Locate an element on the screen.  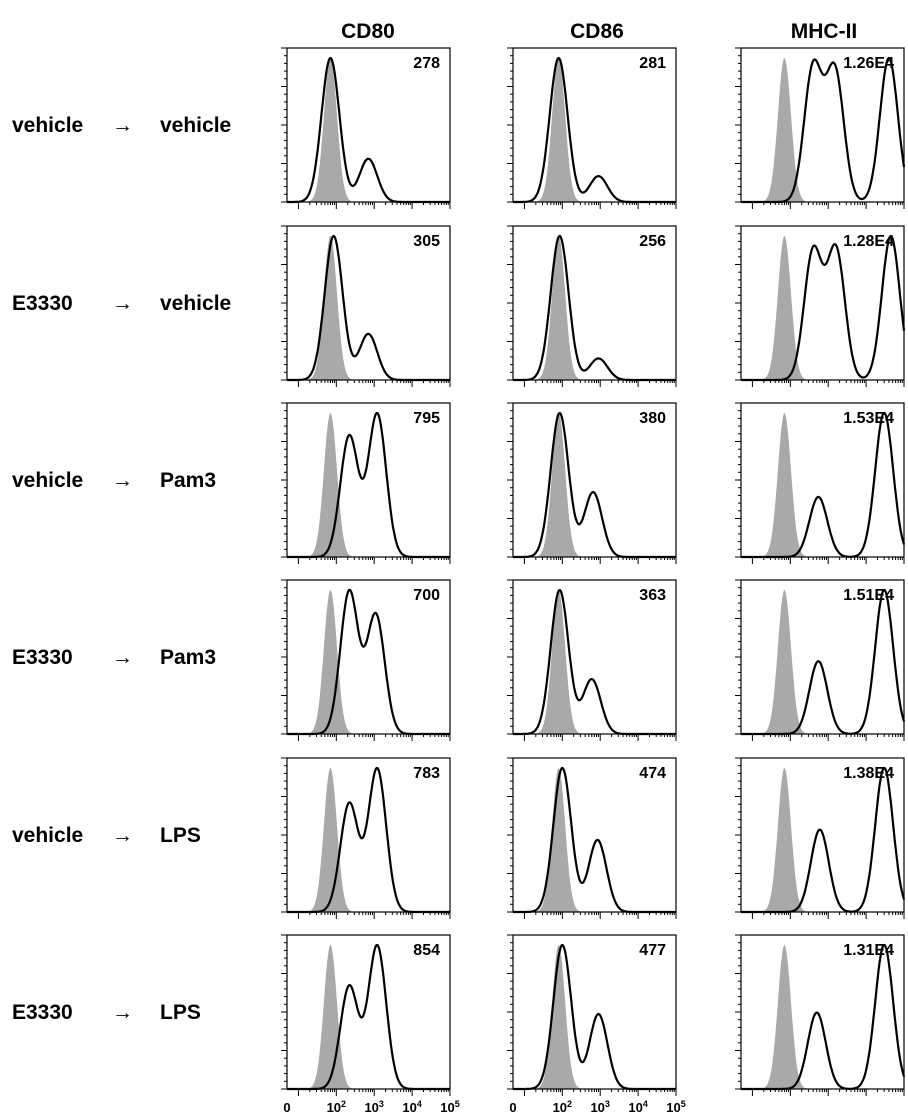
mfi-value: 477 is located at coordinates (652, 950).